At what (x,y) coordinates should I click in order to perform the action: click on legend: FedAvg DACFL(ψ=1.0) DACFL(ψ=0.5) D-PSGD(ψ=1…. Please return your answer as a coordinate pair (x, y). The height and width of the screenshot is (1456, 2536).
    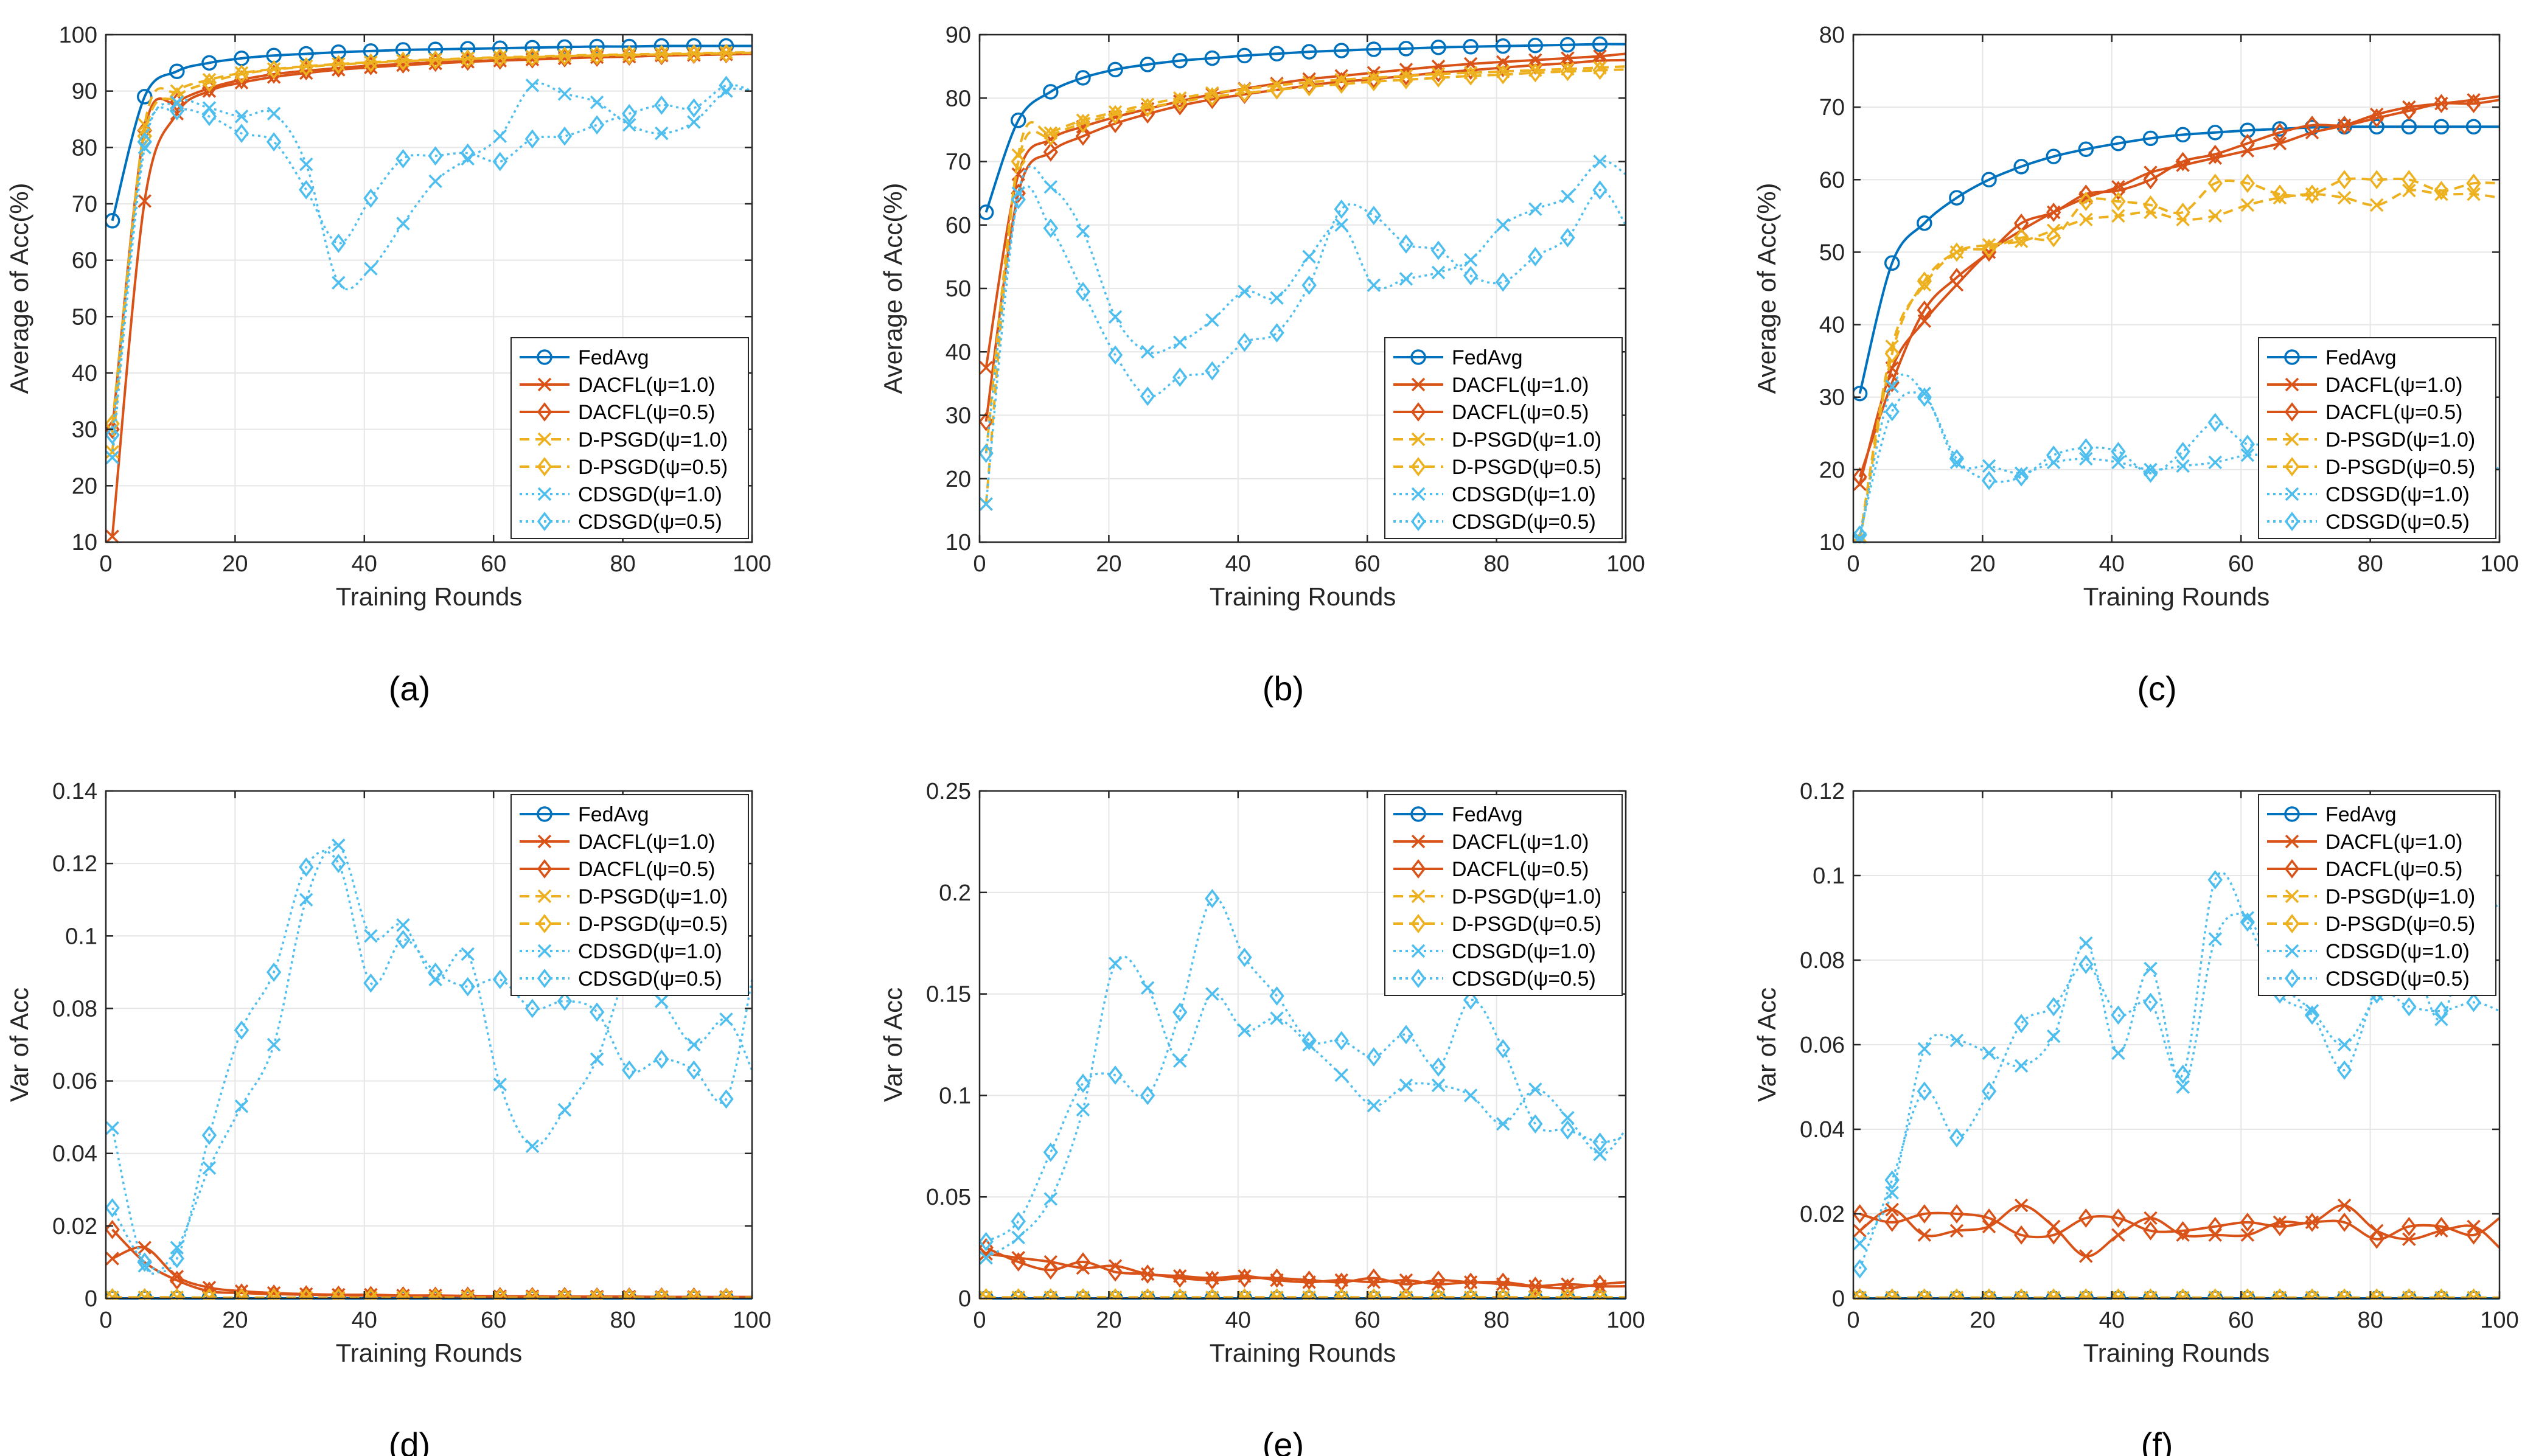
    Looking at the image, I should click on (1503, 895).